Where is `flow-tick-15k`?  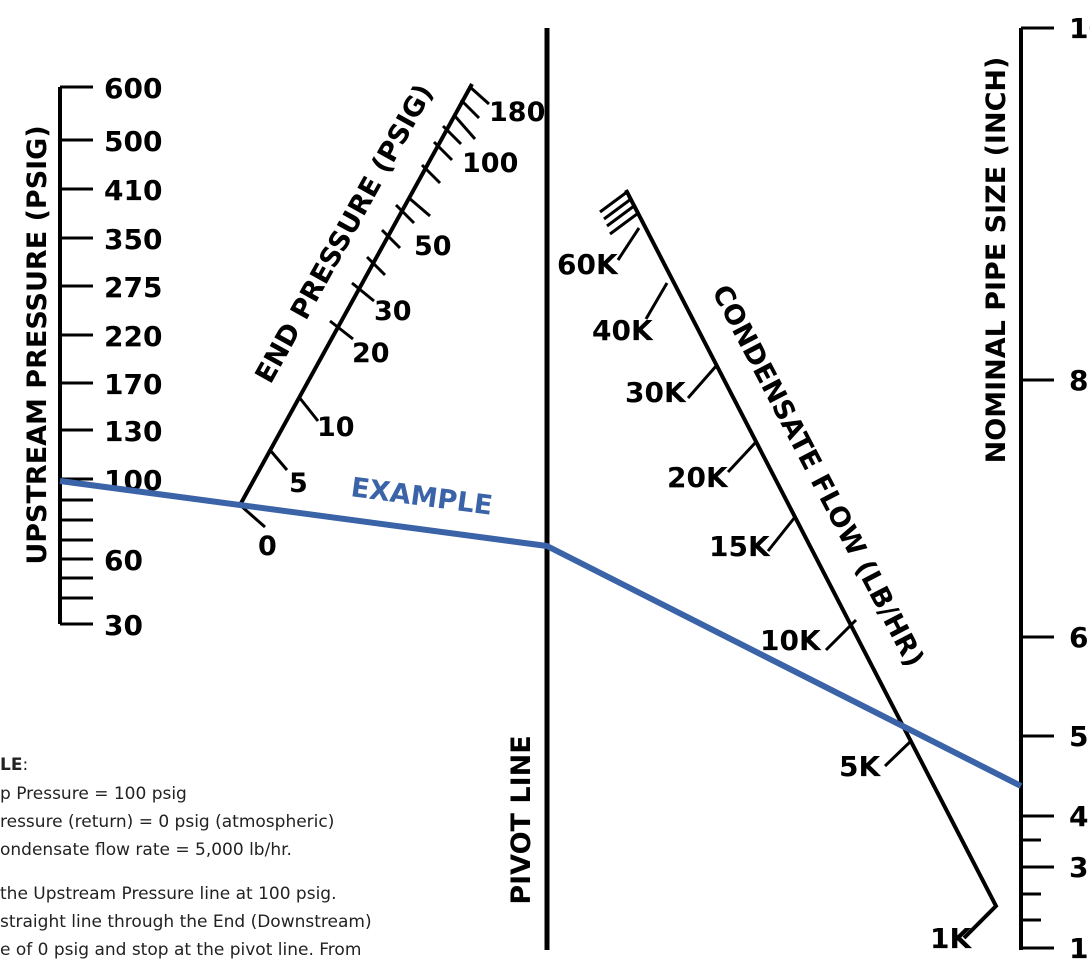
flow-tick-15k is located at coordinates (781, 534).